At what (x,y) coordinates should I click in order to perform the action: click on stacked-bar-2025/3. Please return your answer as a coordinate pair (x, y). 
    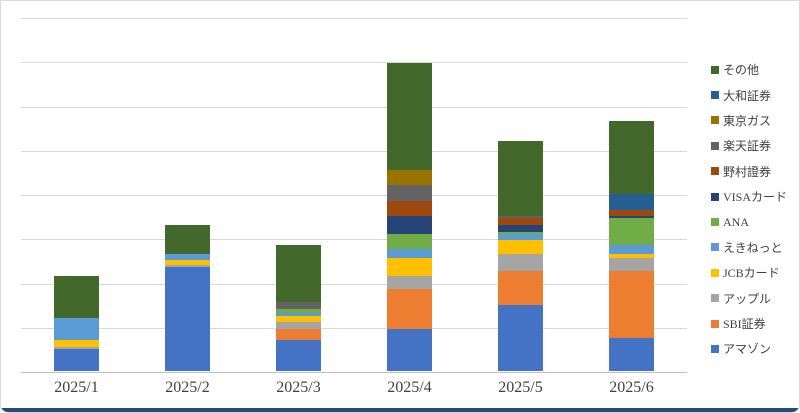
    Looking at the image, I should click on (298, 307).